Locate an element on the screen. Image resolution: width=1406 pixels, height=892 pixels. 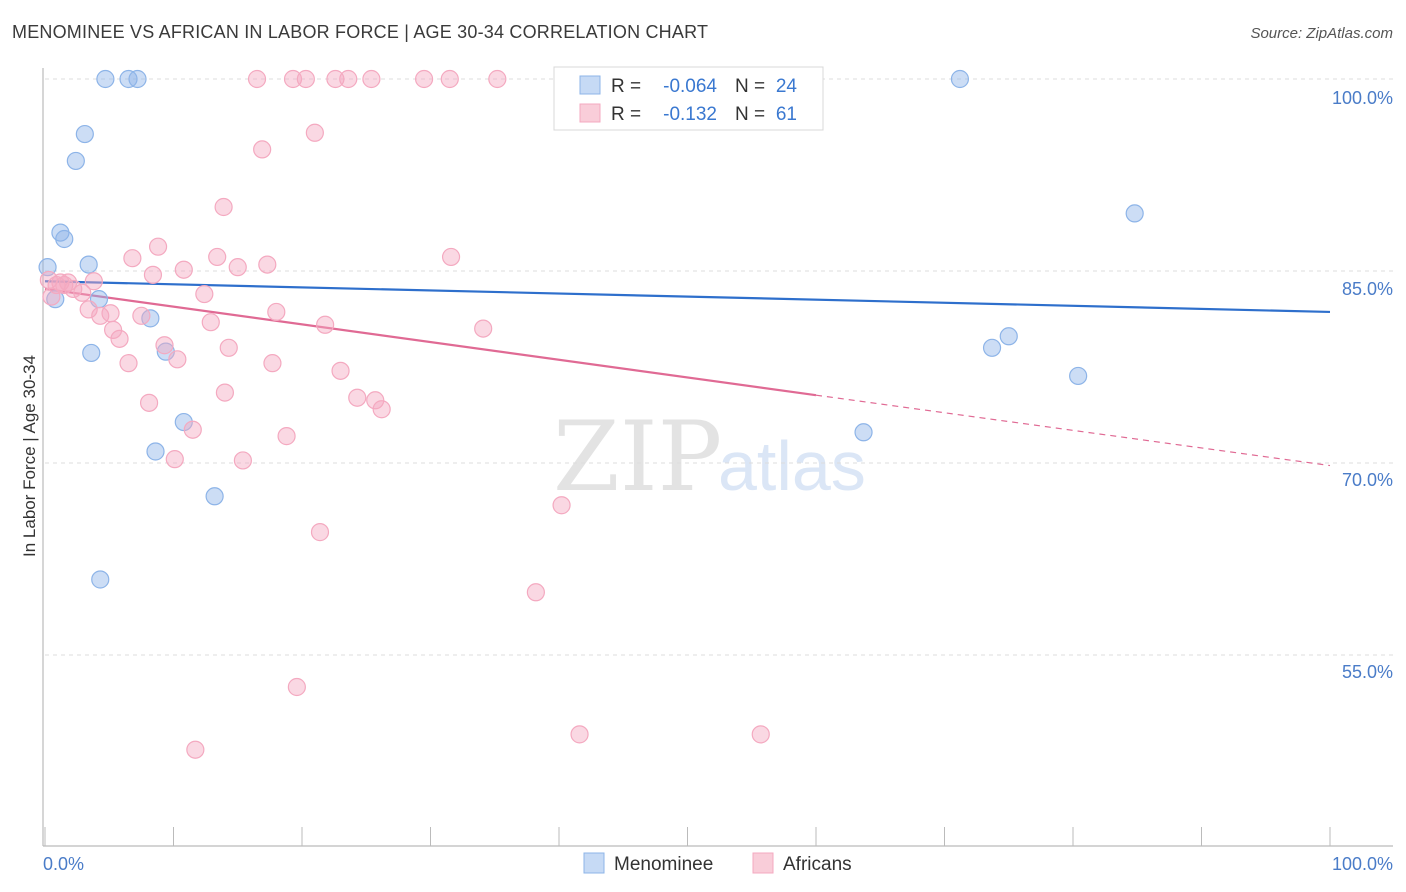
menominee-r-value: -0.064 is located at coordinates (690, 86).